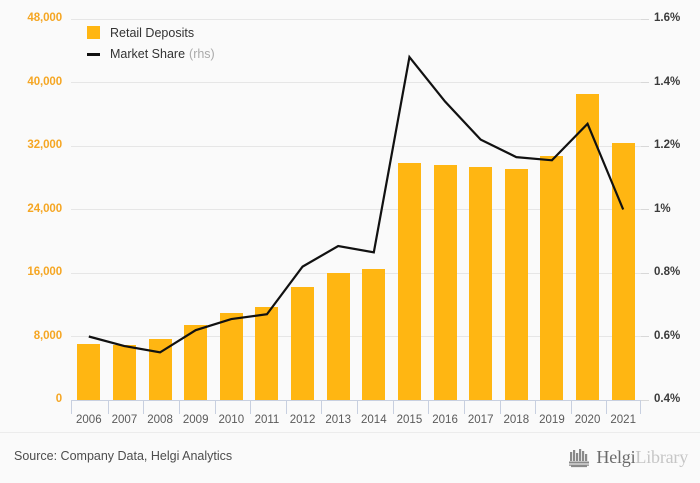 This screenshot has height=483, width=700. What do you see at coordinates (44, 208) in the screenshot?
I see `y-axis-left-tick-label: 24,000` at bounding box center [44, 208].